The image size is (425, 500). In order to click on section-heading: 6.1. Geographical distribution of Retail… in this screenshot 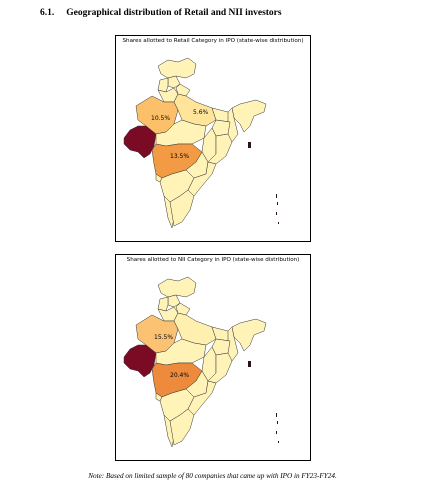, I will do `click(225, 13)`.